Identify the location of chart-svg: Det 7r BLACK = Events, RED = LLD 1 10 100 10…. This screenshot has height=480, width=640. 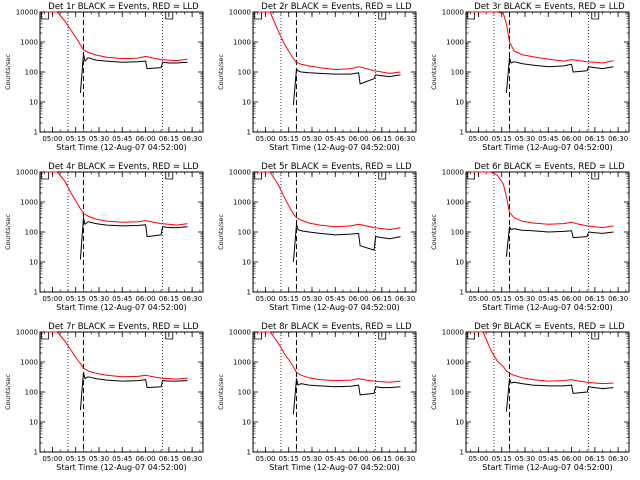
(104, 397).